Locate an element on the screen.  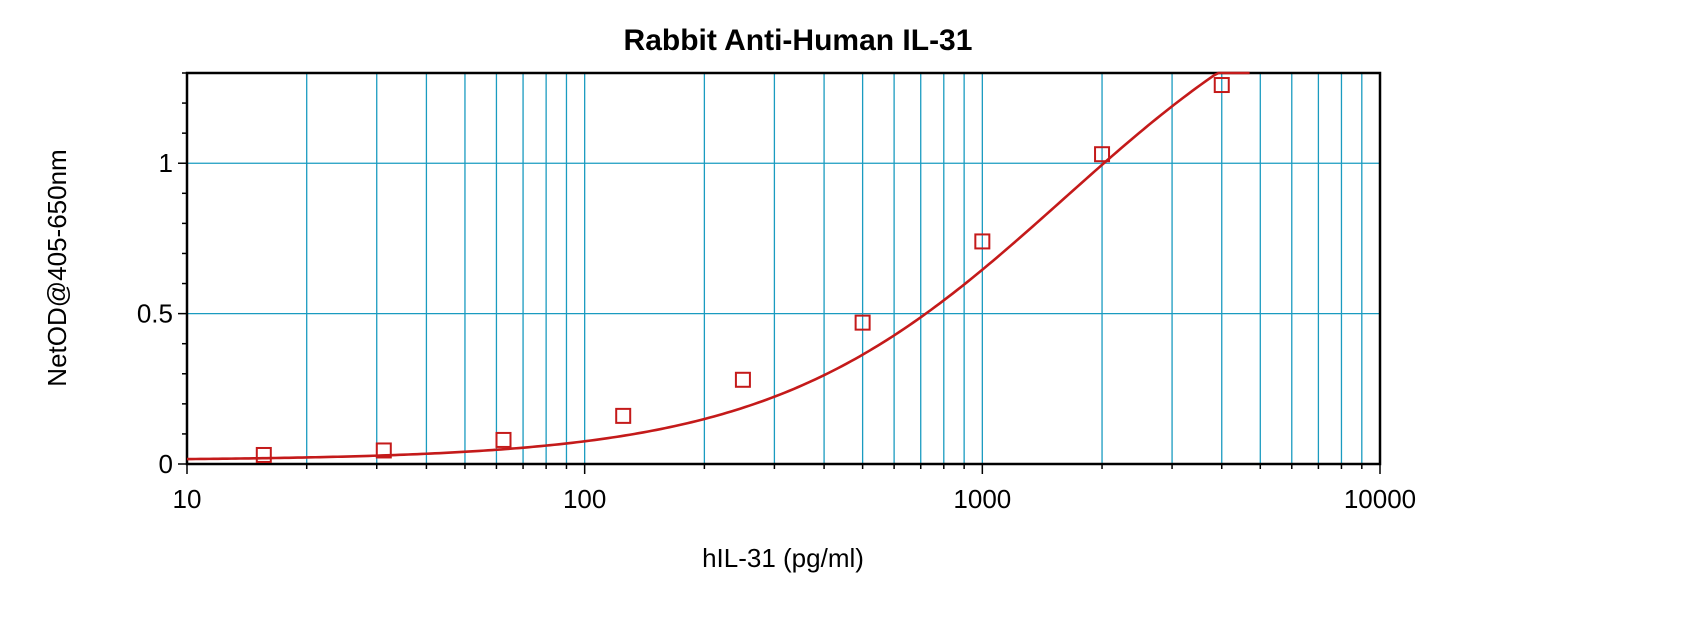
x-tick-label: 10 is located at coordinates (187, 499).